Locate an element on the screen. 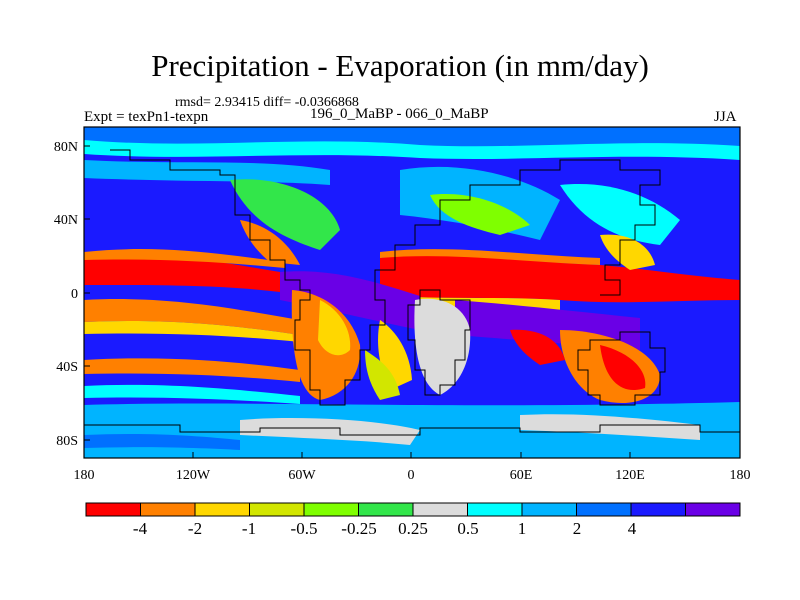 The height and width of the screenshot is (600, 800). colorbar-label: 0.25 is located at coordinates (413, 528).